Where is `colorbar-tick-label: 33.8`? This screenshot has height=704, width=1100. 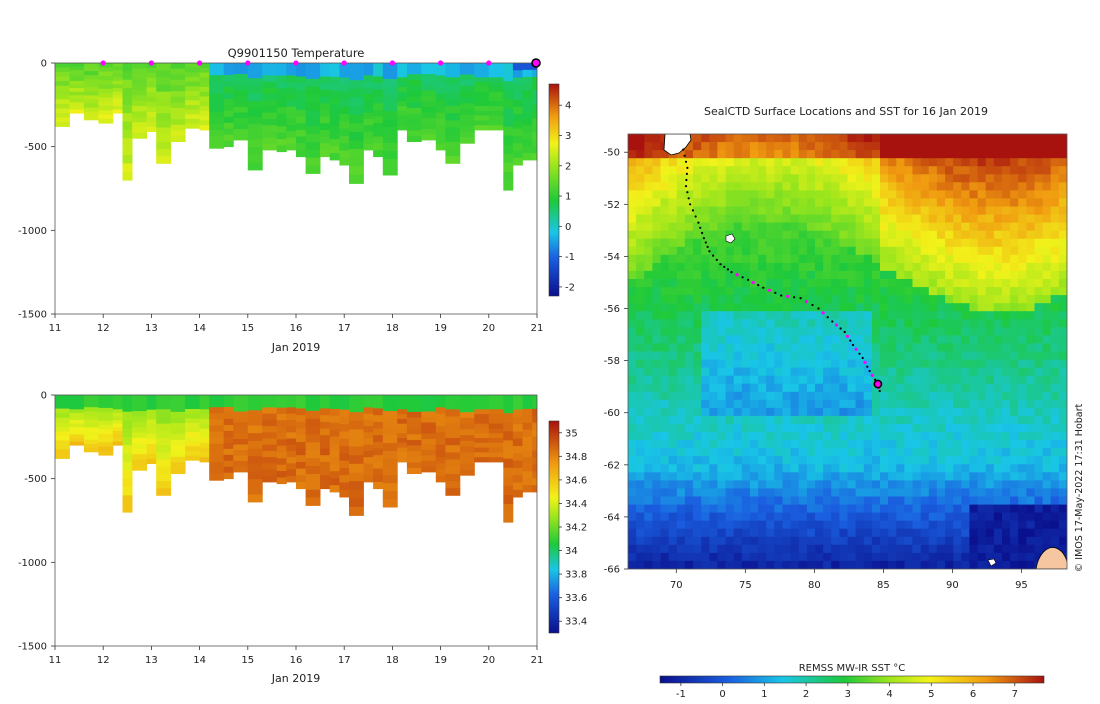
colorbar-tick-label: 33.8 is located at coordinates (576, 575).